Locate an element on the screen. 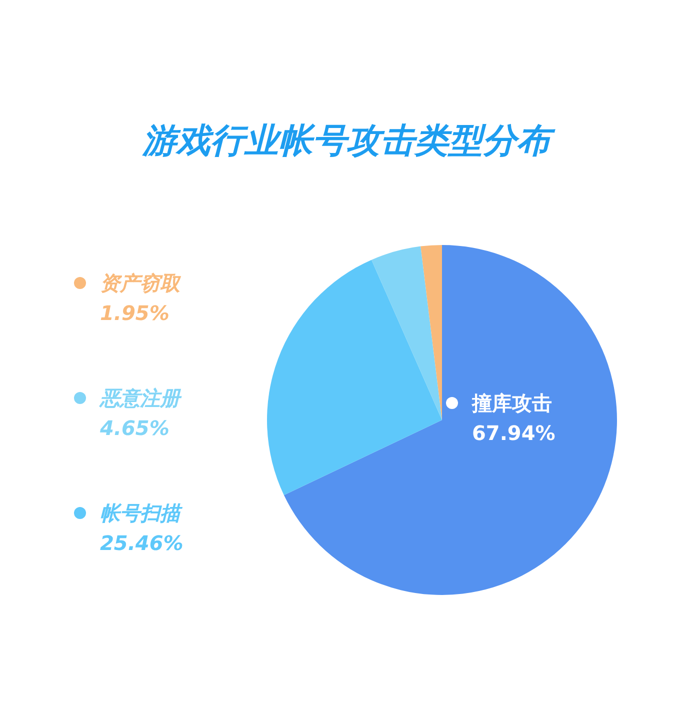 This screenshot has height=717, width=693. slice-label: 撞库攻击 is located at coordinates (511, 403).